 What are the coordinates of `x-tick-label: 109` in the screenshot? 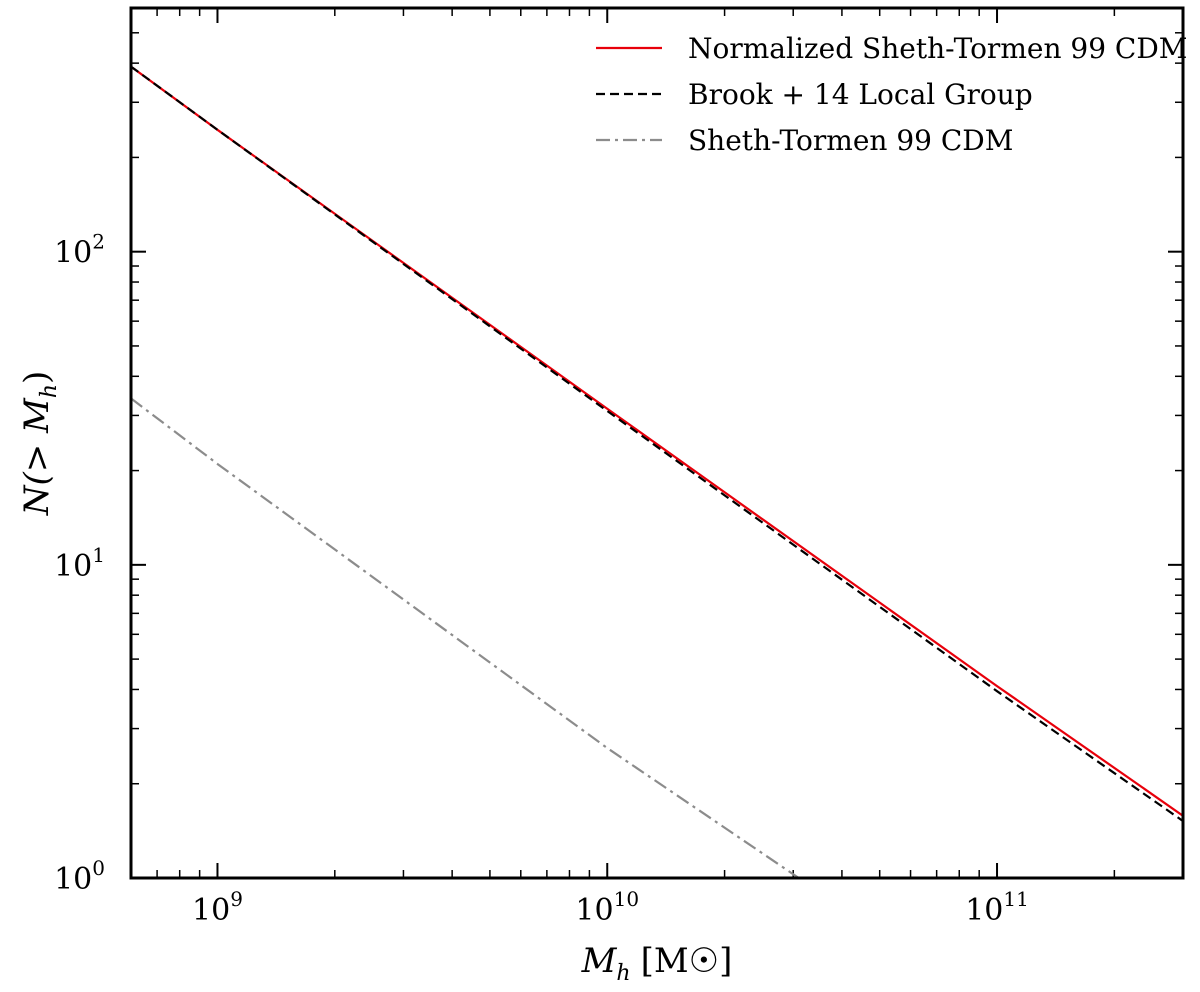 It's located at (217, 907).